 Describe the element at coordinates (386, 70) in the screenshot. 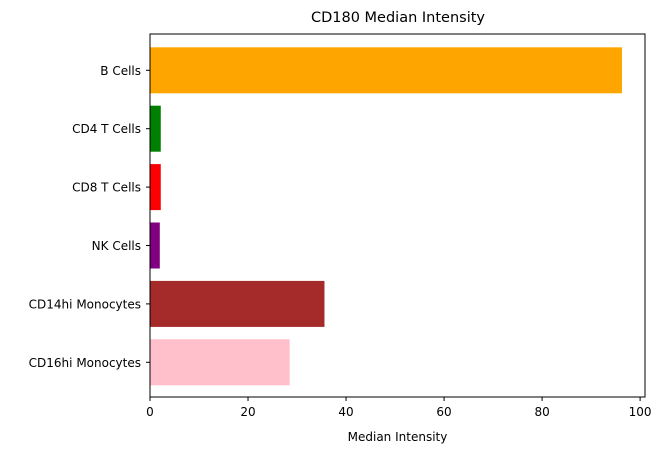

I see `bar-b-cells` at that location.